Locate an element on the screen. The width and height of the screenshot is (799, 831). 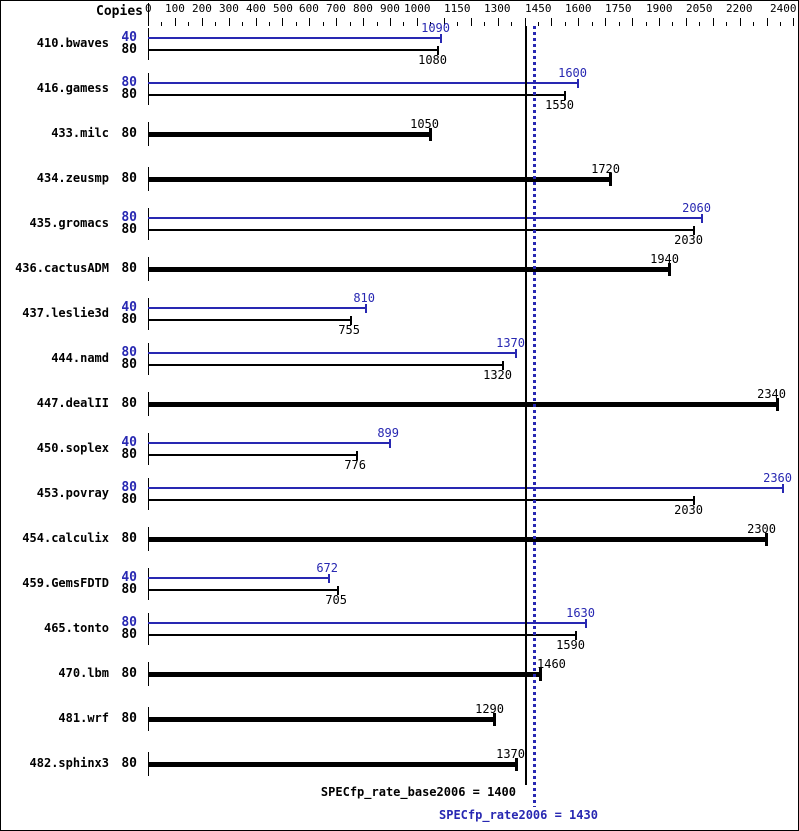
bar-value-label: 2340 is located at coordinates (771, 394).